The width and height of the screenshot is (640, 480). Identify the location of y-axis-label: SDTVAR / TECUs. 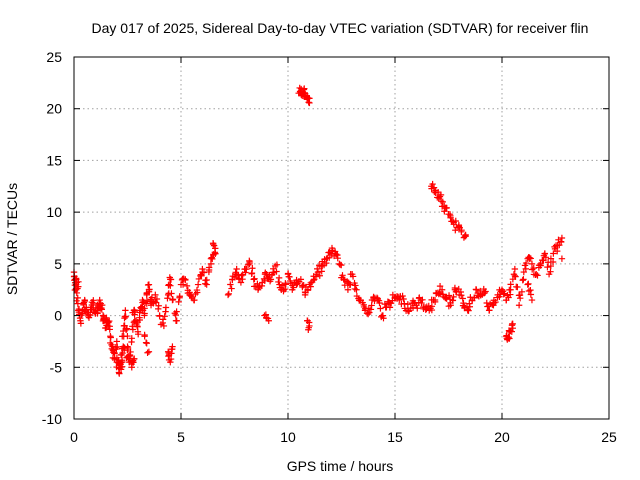
(12, 239).